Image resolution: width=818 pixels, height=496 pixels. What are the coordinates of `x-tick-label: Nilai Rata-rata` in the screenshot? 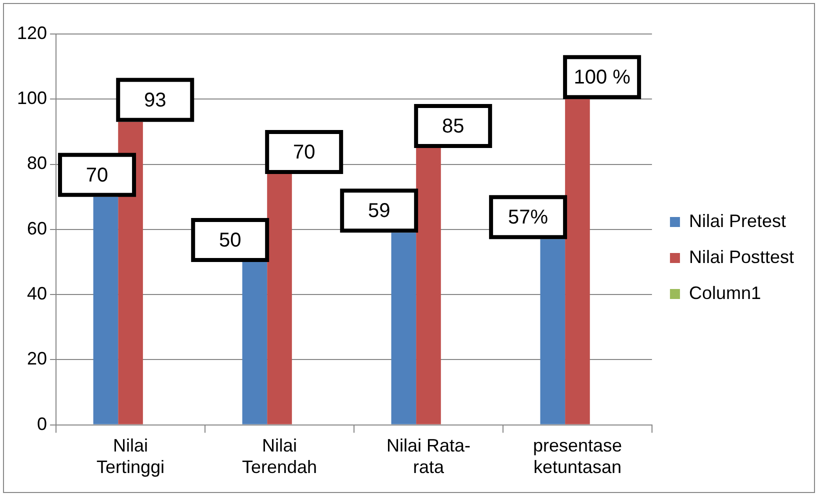 It's located at (428, 457).